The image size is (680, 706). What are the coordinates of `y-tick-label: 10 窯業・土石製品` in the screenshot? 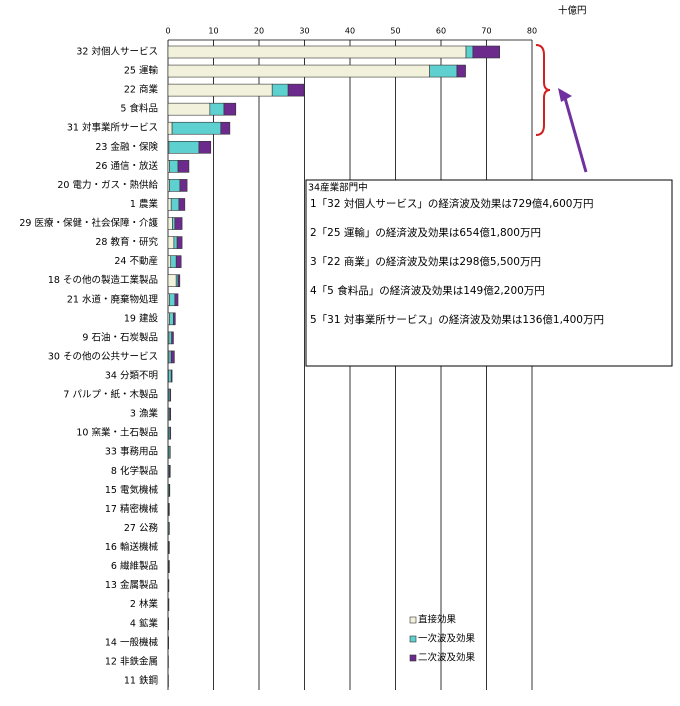 It's located at (117, 433).